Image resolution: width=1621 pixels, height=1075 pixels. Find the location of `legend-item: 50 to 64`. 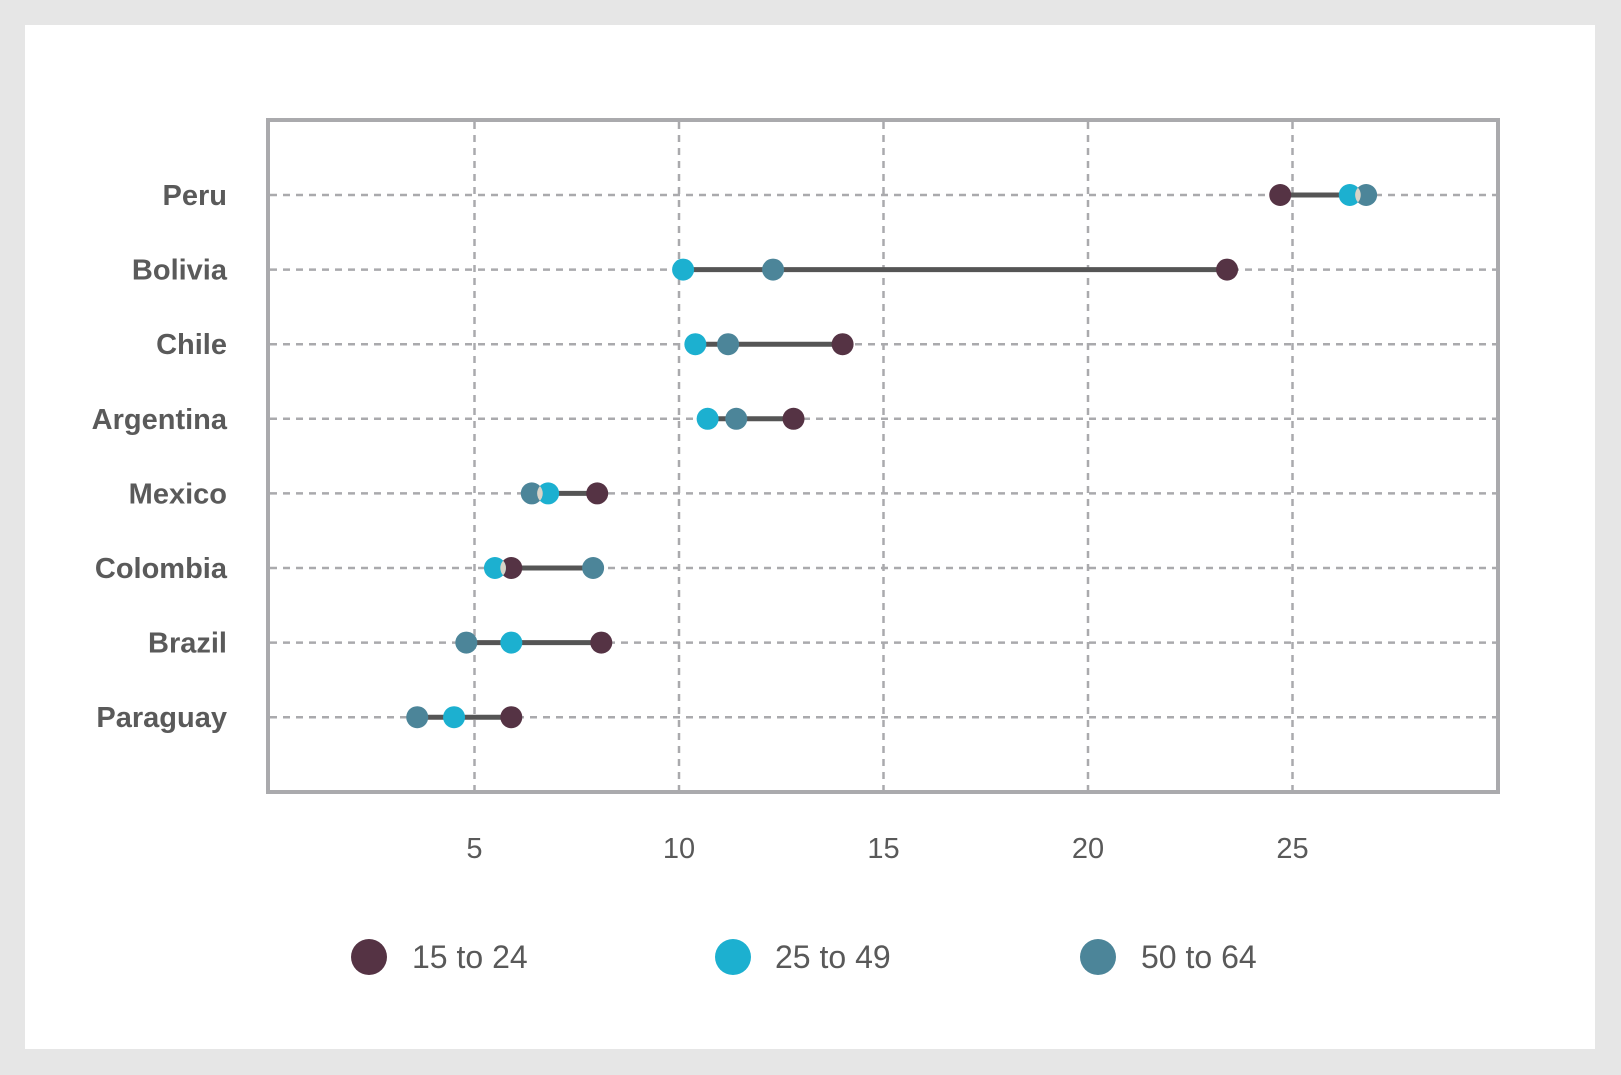

legend-item: 50 to 64 is located at coordinates (1168, 957).